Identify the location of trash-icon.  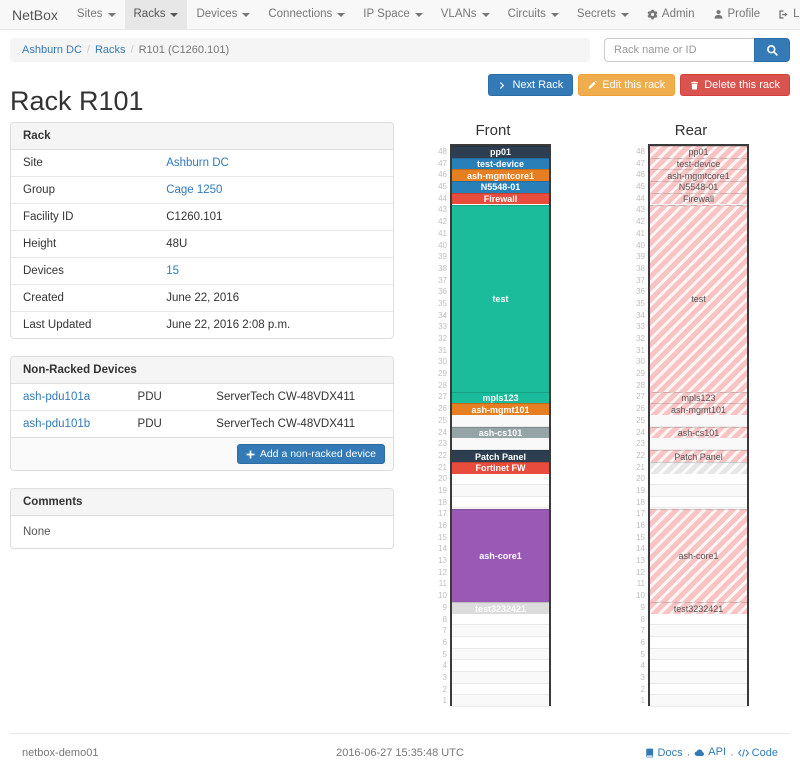
(694, 85).